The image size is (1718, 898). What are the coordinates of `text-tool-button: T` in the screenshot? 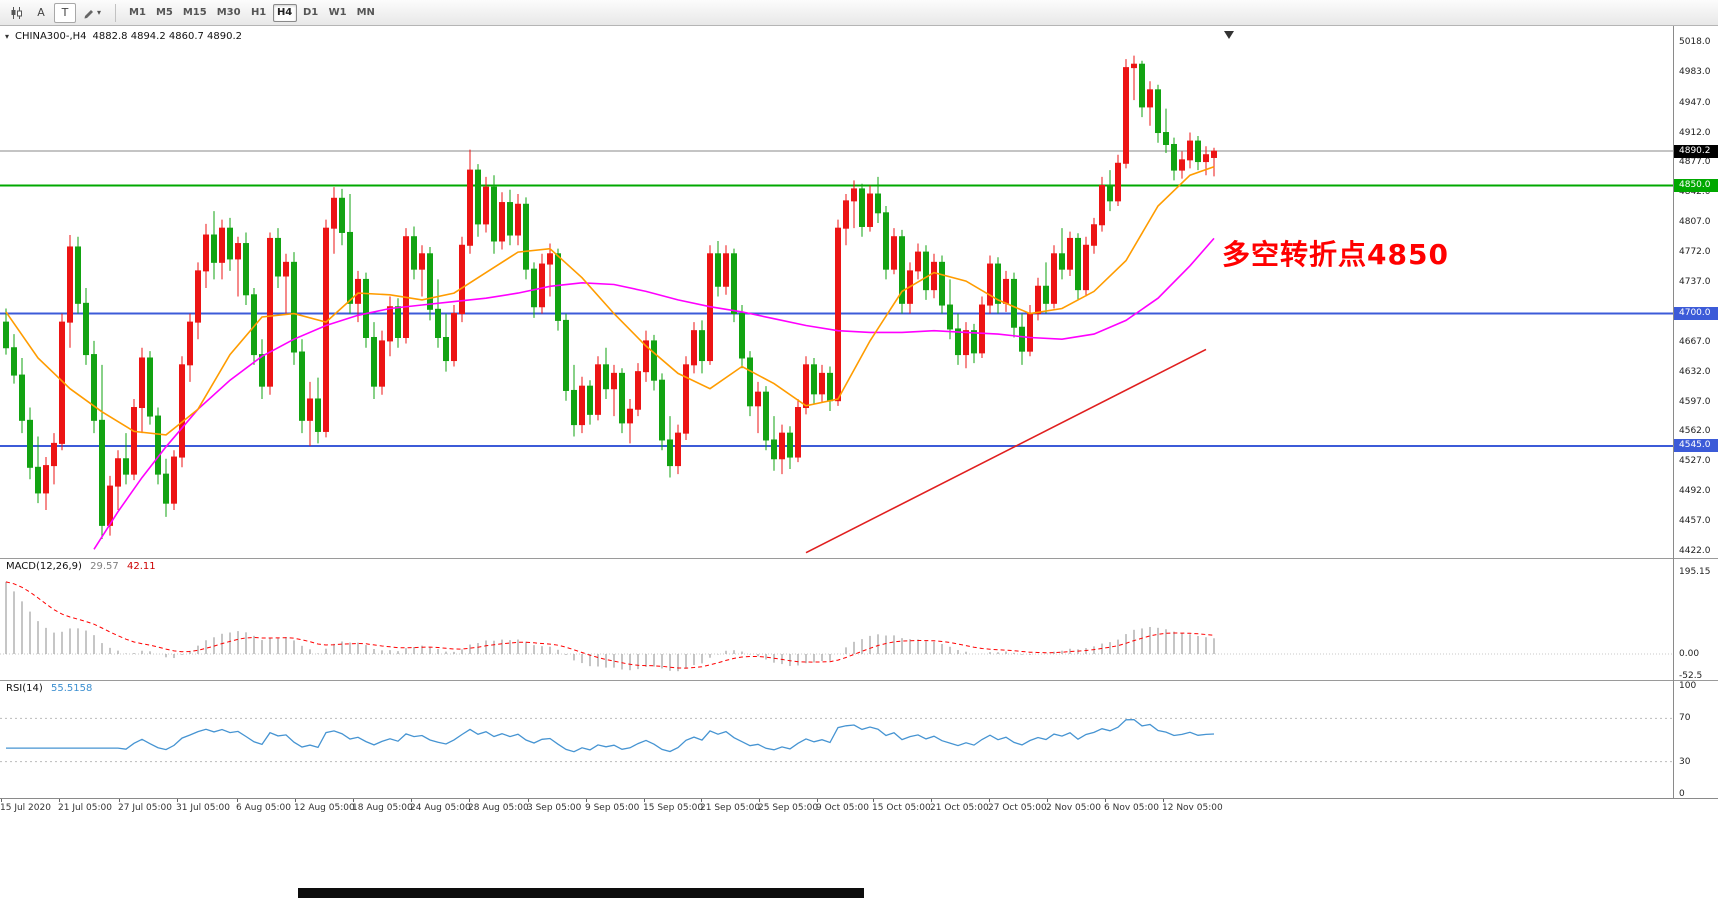 It's located at (65, 12).